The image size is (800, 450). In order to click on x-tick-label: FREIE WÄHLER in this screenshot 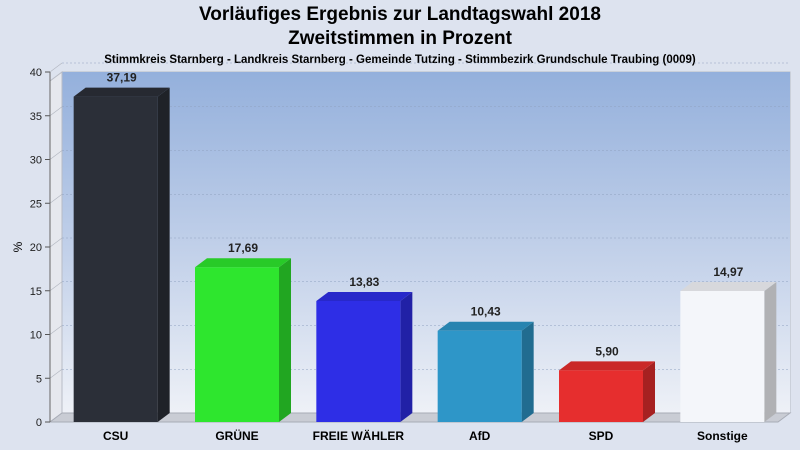, I will do `click(359, 435)`.